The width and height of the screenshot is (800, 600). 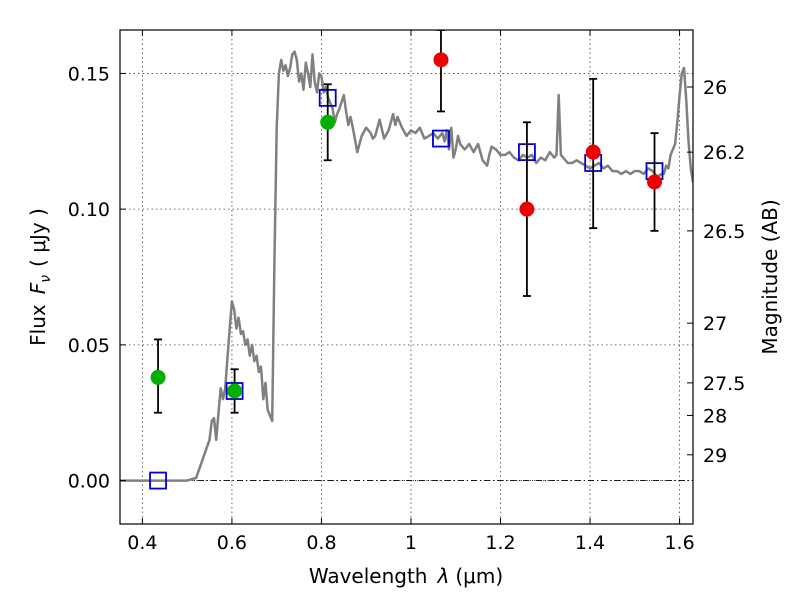 What do you see at coordinates (724, 384) in the screenshot?
I see `magnitude-tick-label: 27.5` at bounding box center [724, 384].